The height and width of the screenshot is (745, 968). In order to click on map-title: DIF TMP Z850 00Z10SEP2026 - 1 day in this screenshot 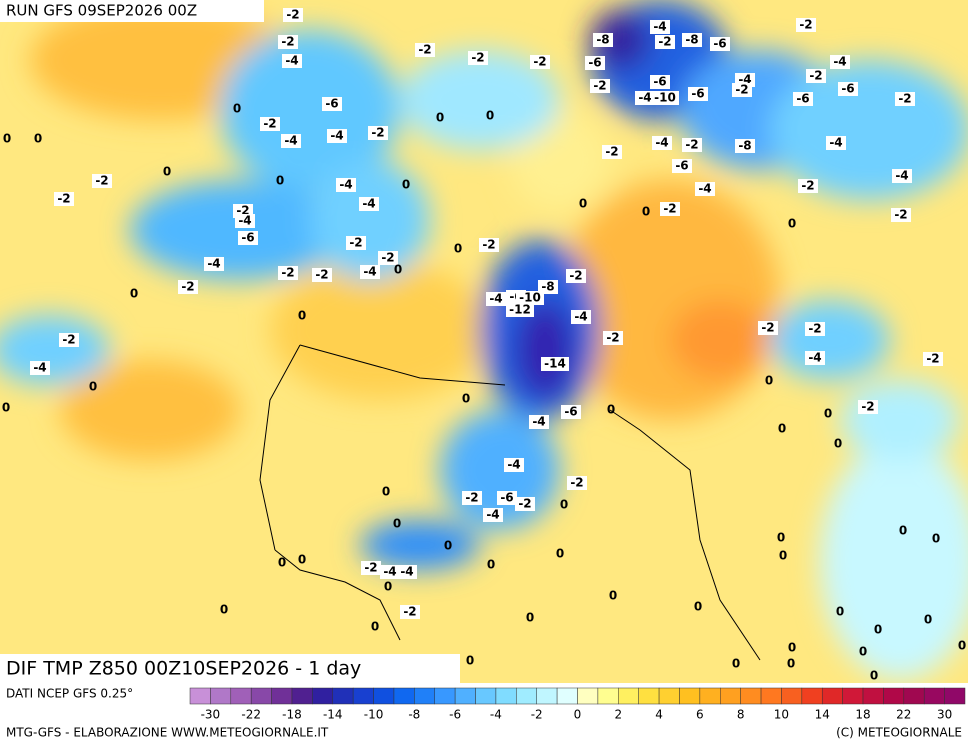, I will do `click(183, 669)`.